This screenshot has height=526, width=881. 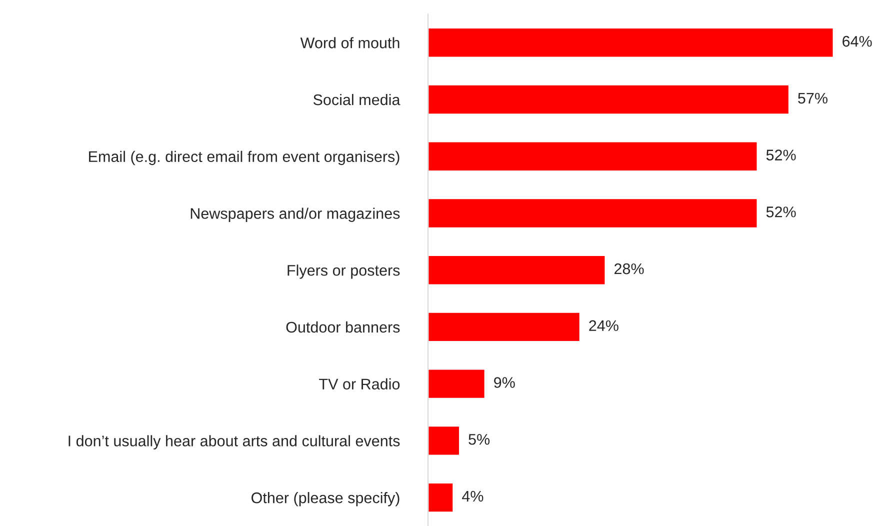 I want to click on data-label: 9%, so click(x=504, y=382).